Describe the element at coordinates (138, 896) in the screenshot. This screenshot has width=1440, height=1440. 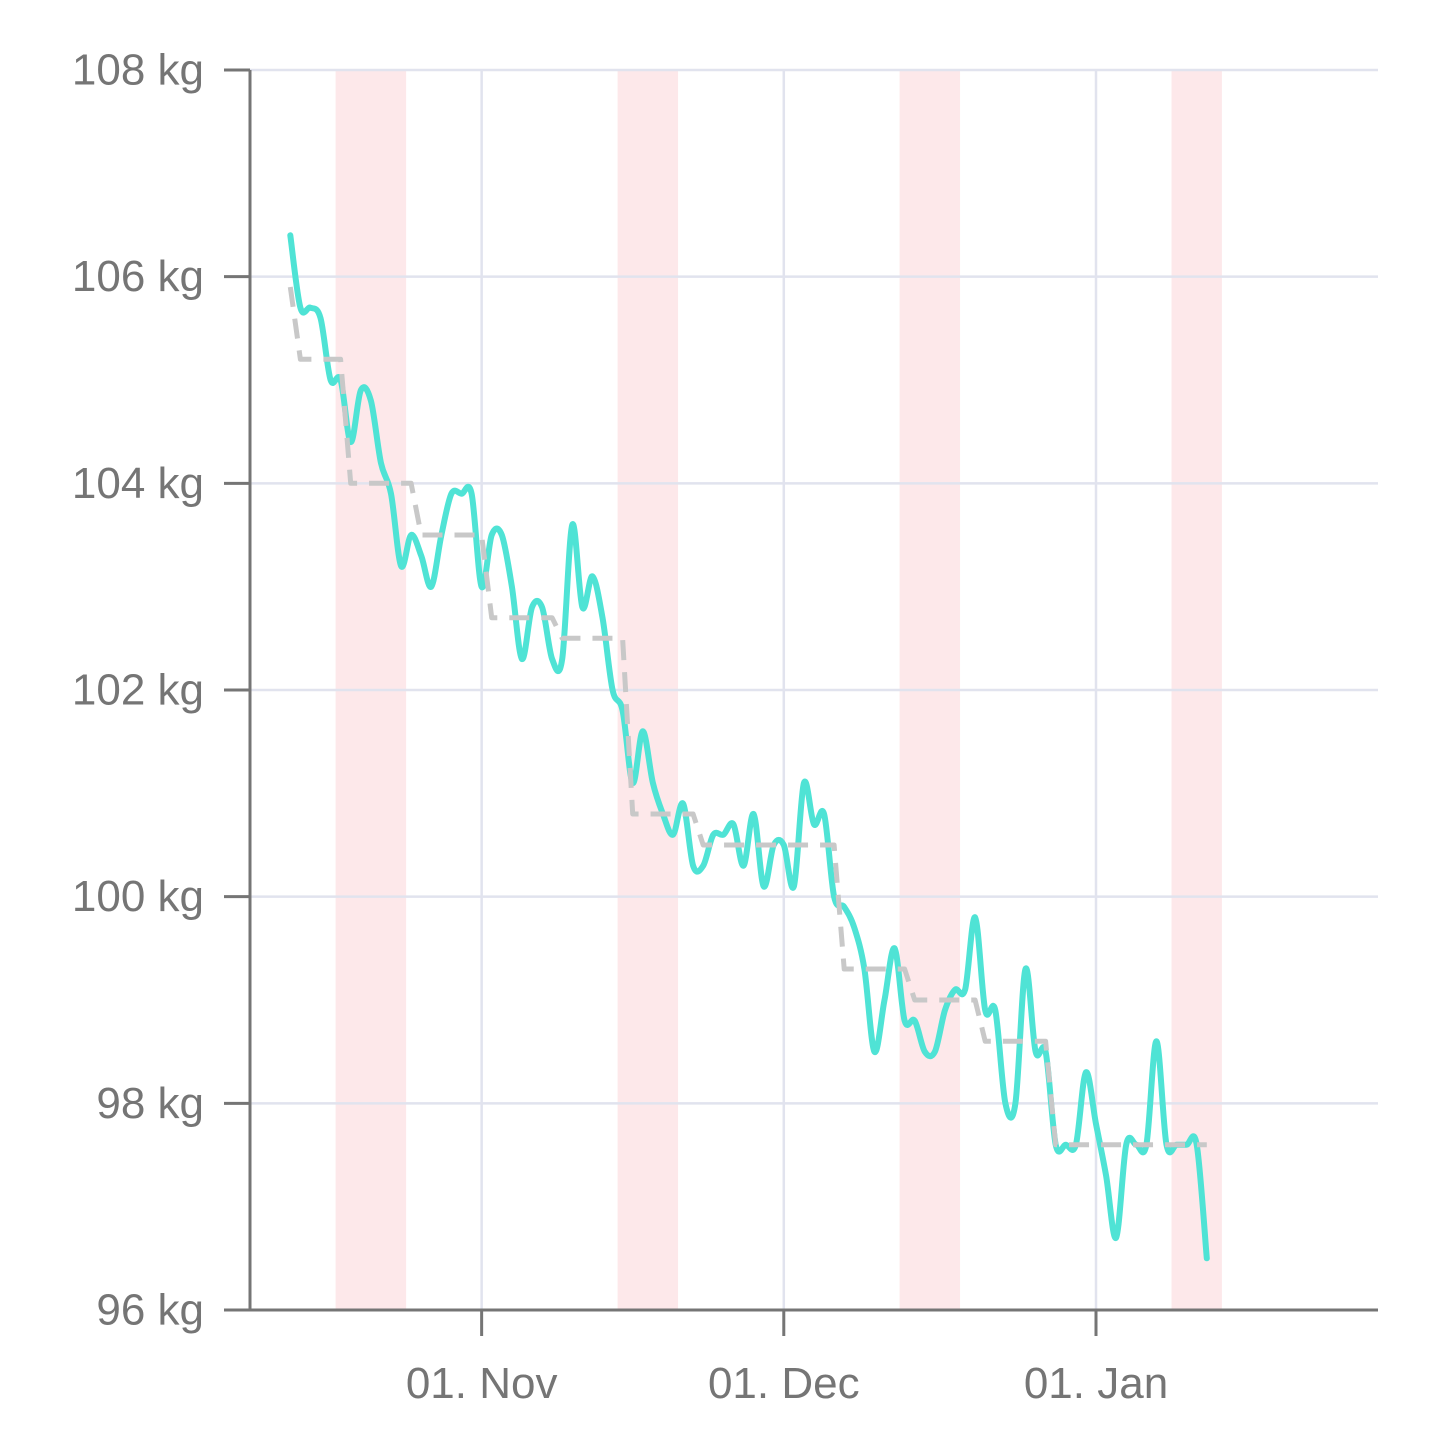
I see `y-tick-label: 100 kg` at that location.